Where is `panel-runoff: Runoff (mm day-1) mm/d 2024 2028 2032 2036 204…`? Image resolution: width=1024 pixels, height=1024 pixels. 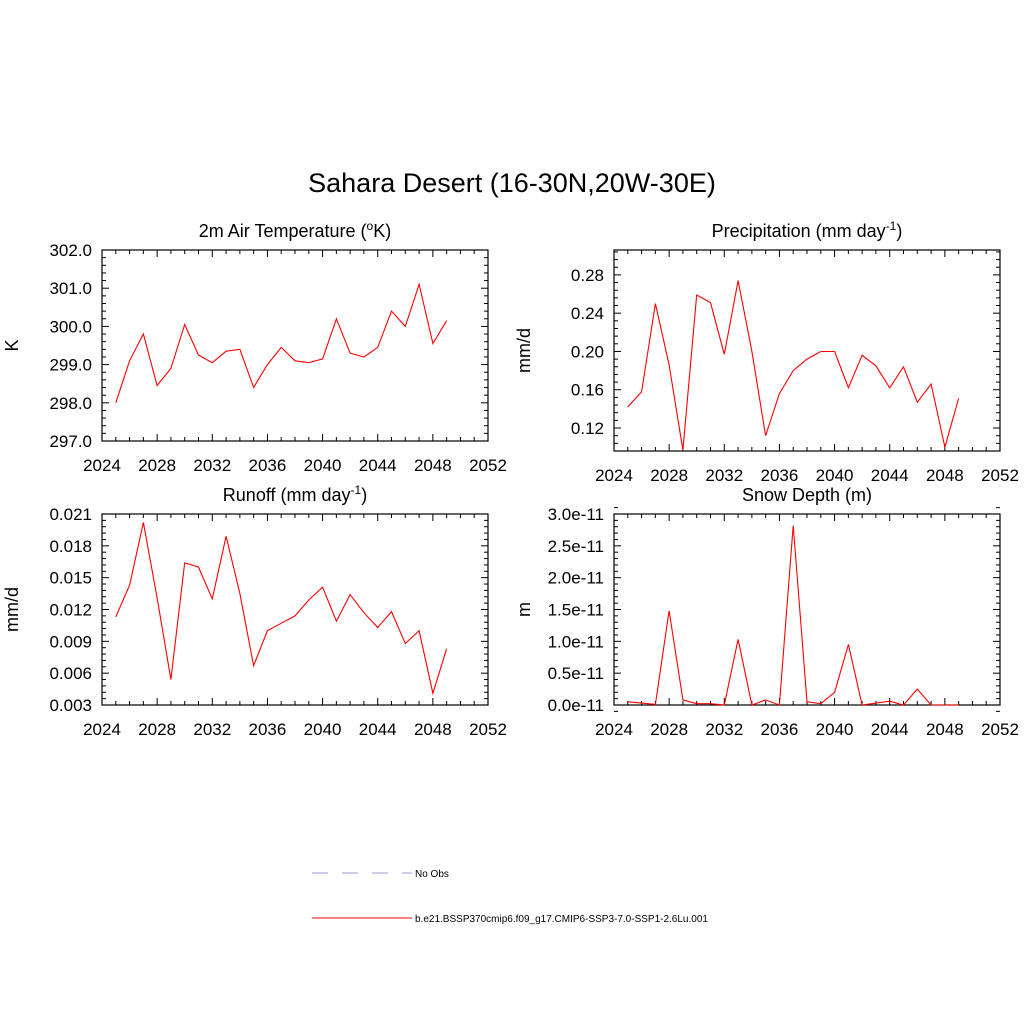
panel-runoff: Runoff (mm day-1) mm/d 2024 2028 2032 2036 204… is located at coordinates (254, 611).